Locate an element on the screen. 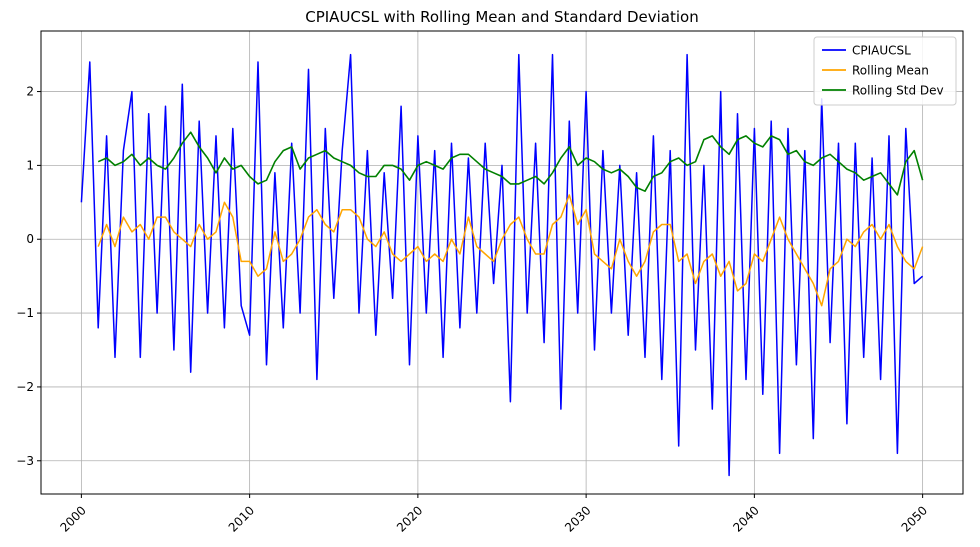 Image resolution: width=980 pixels, height=547 pixels. x-axis: 2000 2010 2020 2030 2040 2050 is located at coordinates (493, 514).